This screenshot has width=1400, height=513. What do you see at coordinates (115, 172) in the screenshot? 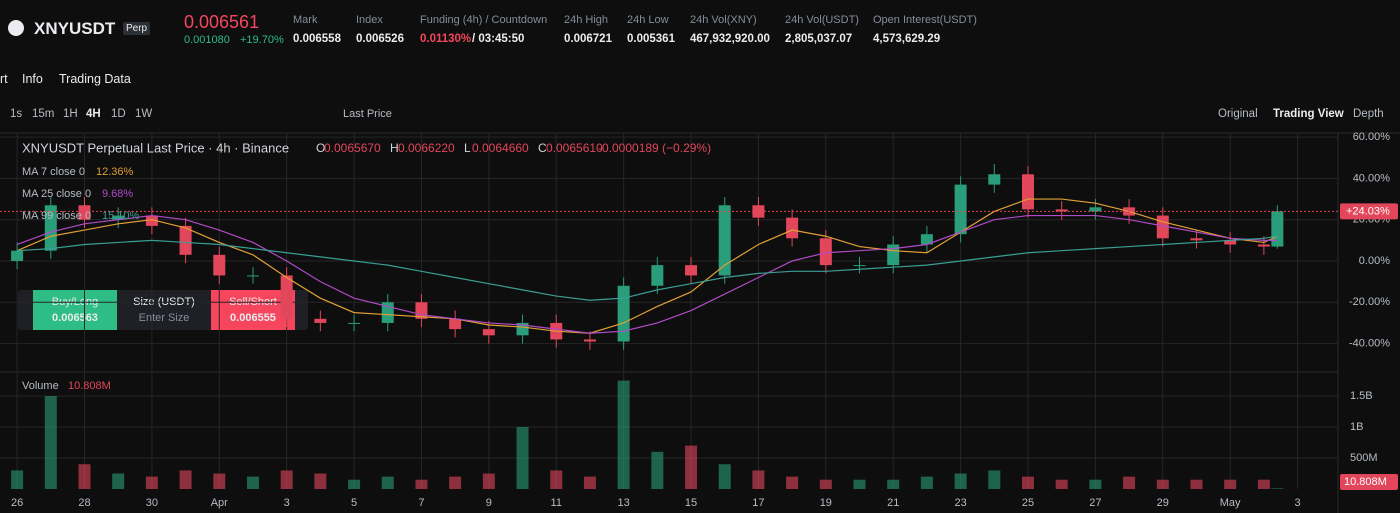
I see `ma-value: 12.36%` at bounding box center [115, 172].